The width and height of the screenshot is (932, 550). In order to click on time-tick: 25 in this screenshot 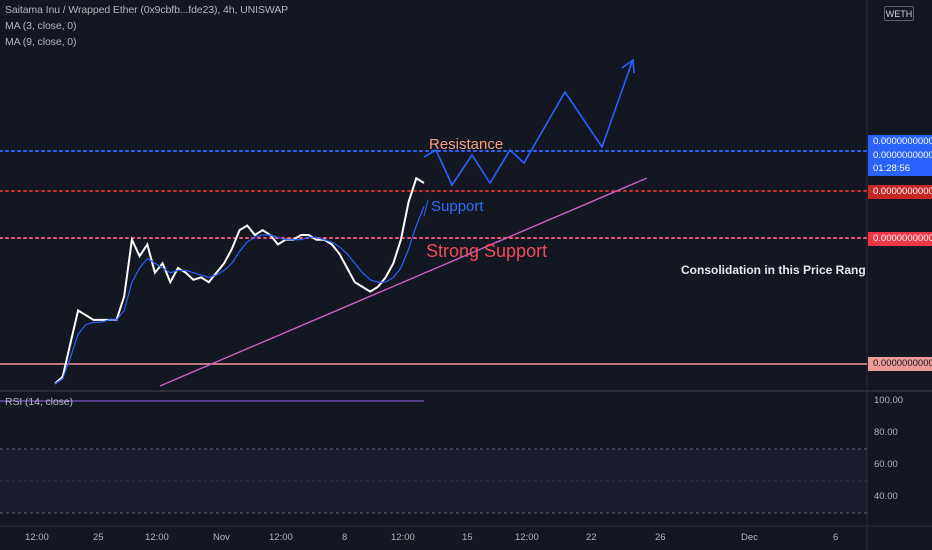, I will do `click(98, 537)`.